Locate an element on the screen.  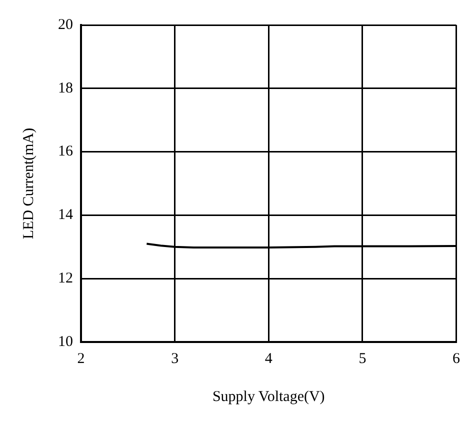
y-axis-title: LED Current(mA) is located at coordinates (28, 184).